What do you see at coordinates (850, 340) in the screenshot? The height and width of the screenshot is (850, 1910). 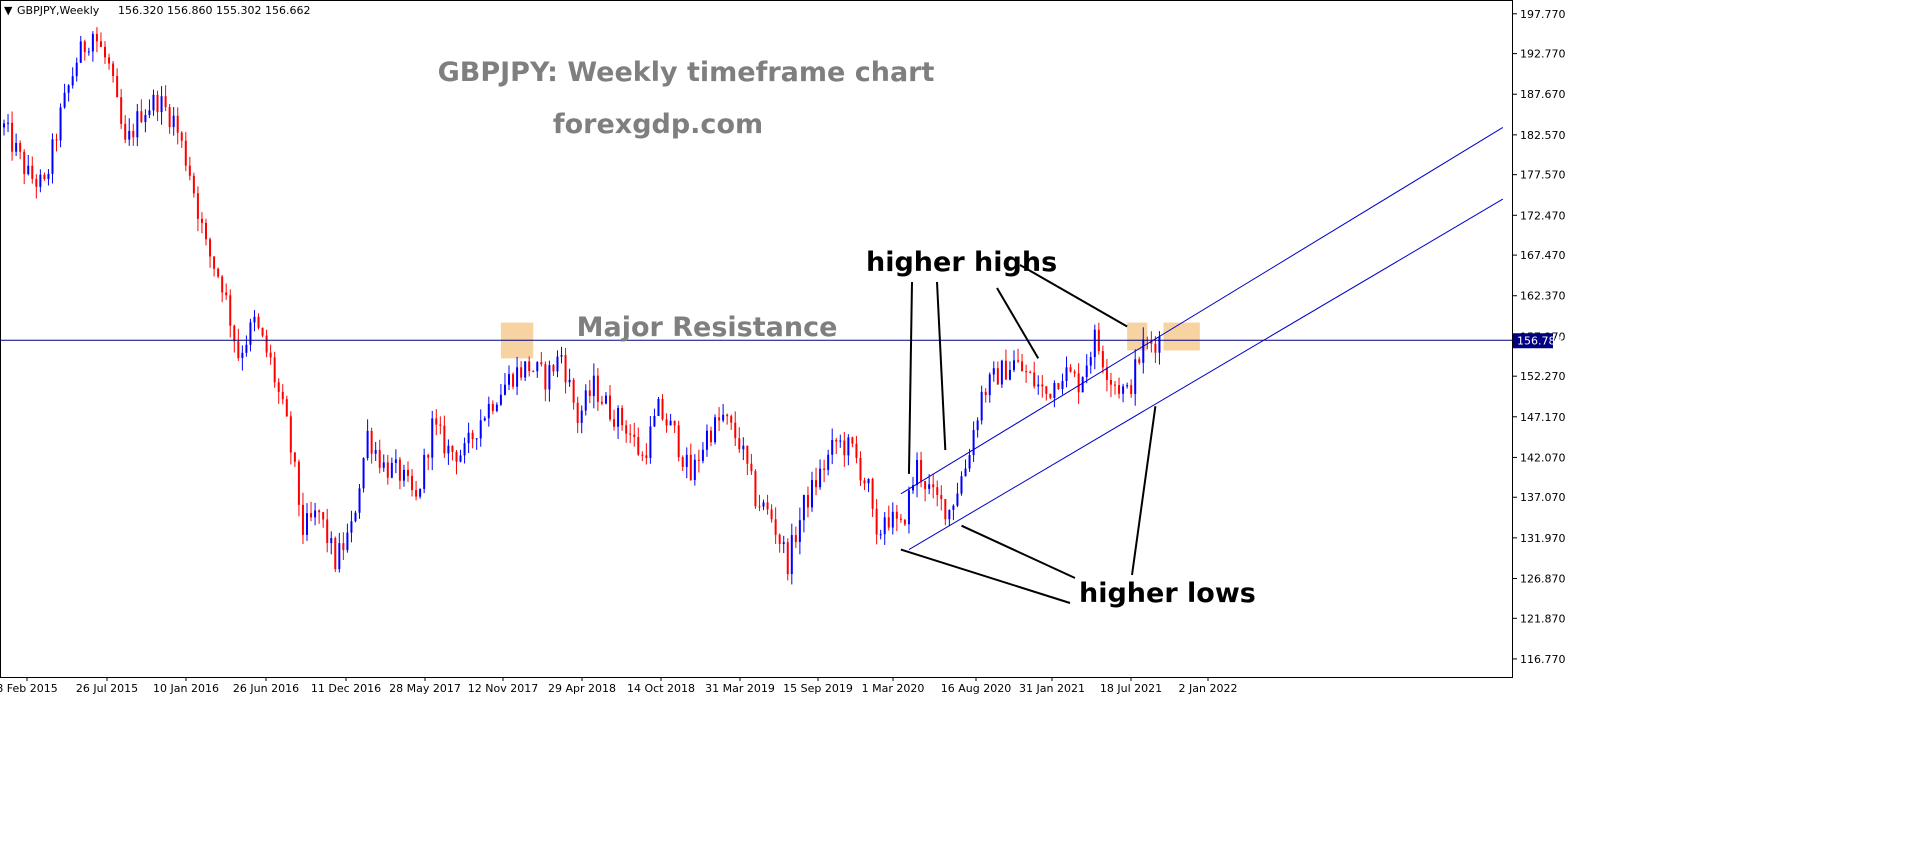 I see `resistance-highlight-group` at bounding box center [850, 340].